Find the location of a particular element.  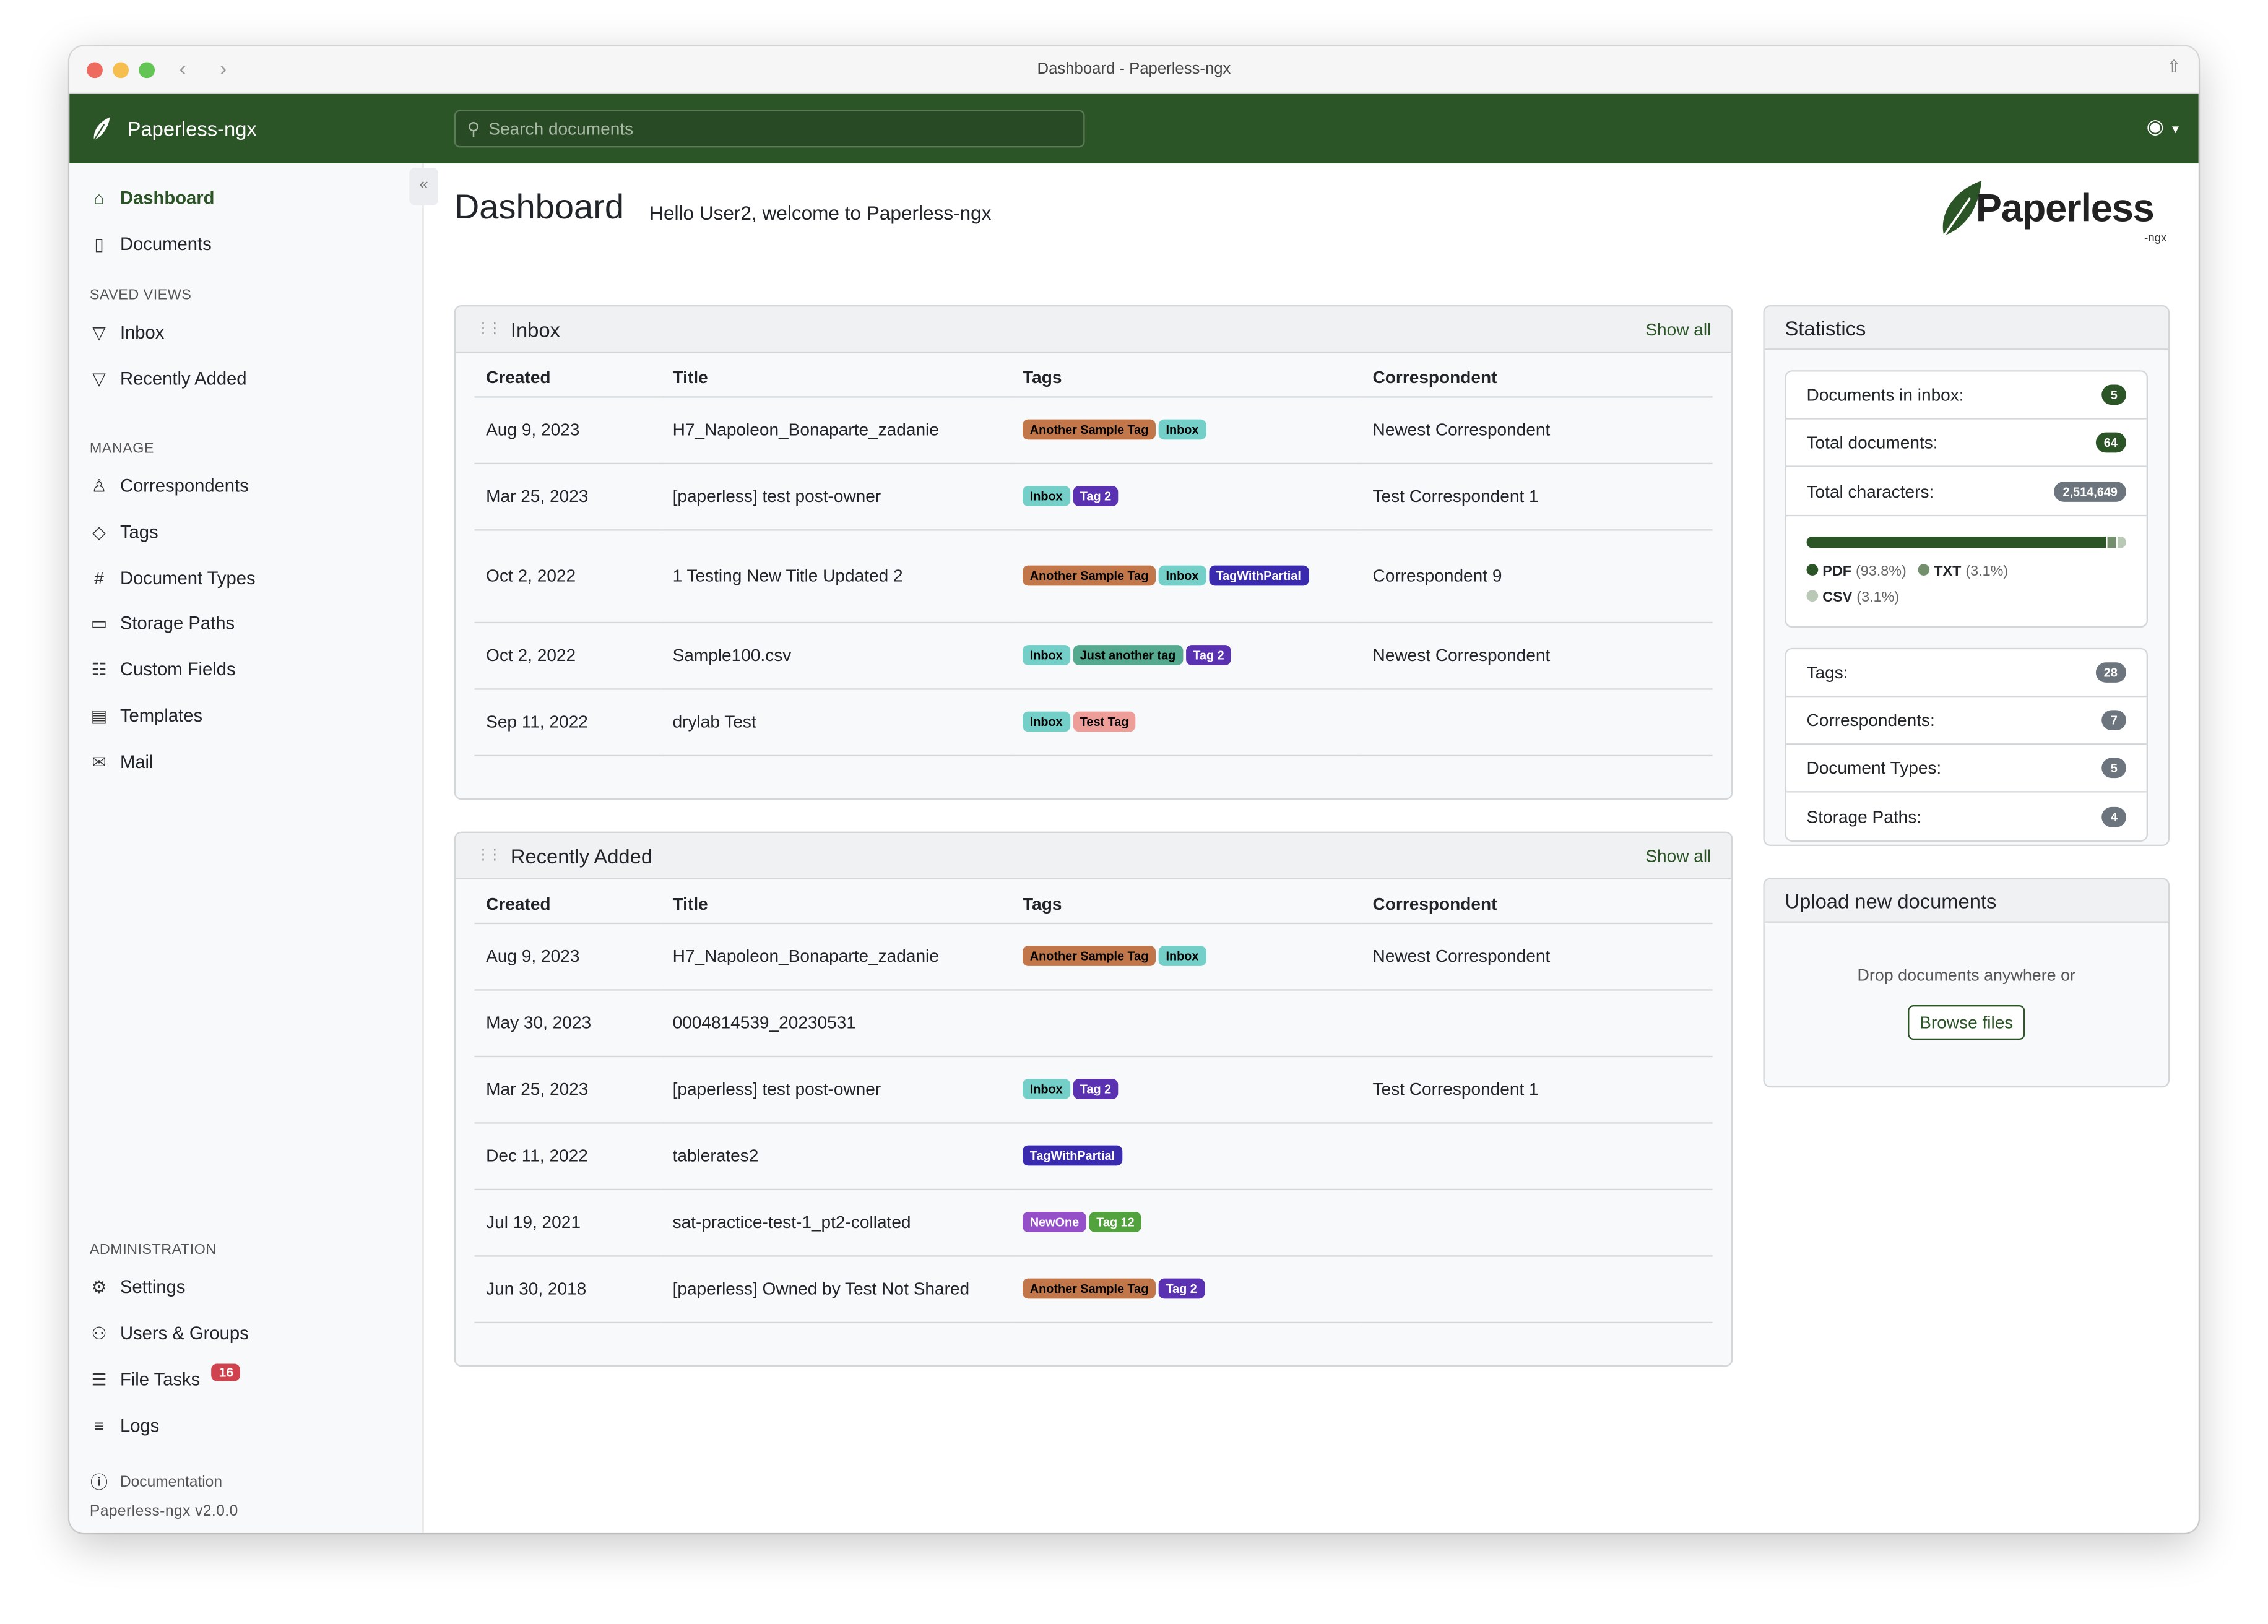

tag-badge: Tag 12 is located at coordinates (1115, 1222).